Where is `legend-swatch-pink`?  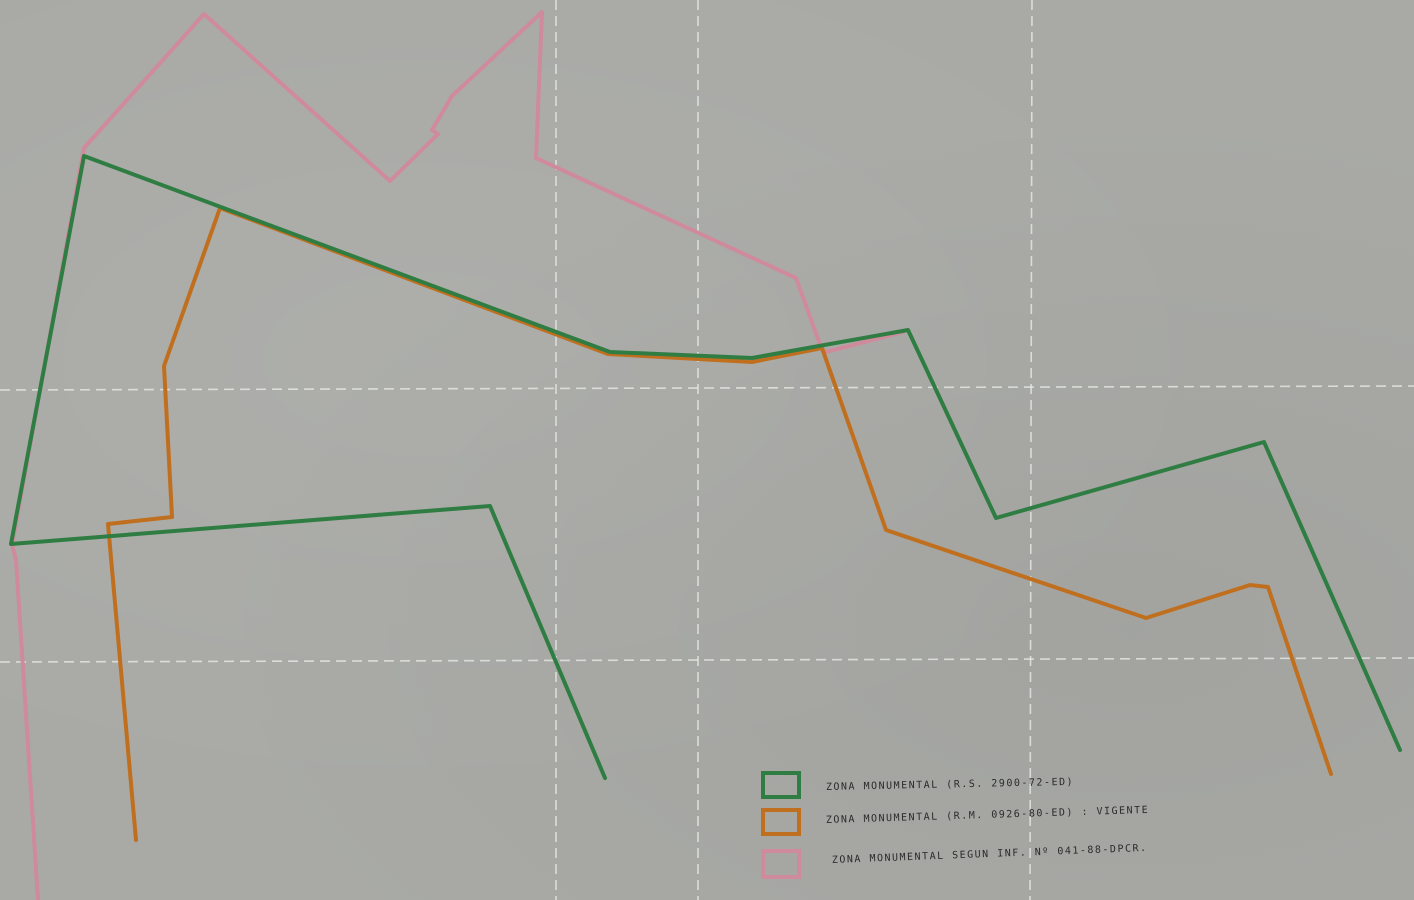 legend-swatch-pink is located at coordinates (781, 864).